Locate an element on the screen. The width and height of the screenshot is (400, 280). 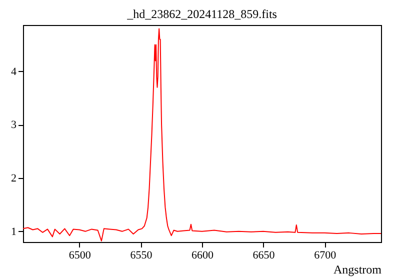
y-tick-label: 1 is located at coordinates (13, 232).